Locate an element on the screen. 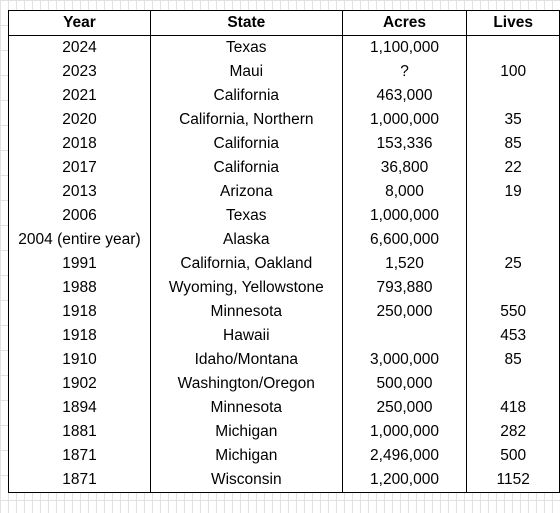 Image resolution: width=560 pixels, height=513 pixels. state-cell: California, Oakland is located at coordinates (246, 264).